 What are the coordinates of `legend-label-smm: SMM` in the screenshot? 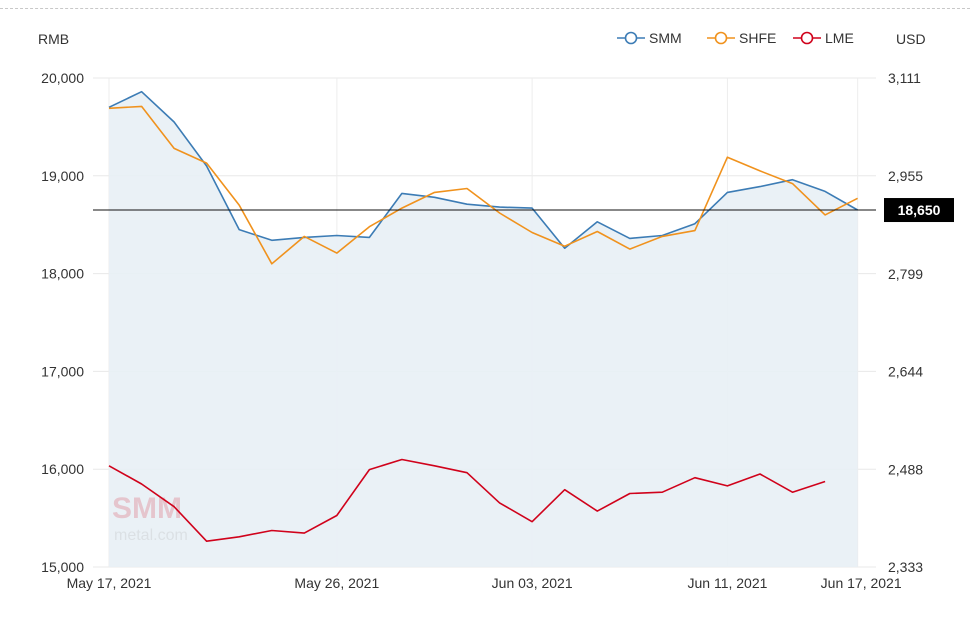 It's located at (665, 38).